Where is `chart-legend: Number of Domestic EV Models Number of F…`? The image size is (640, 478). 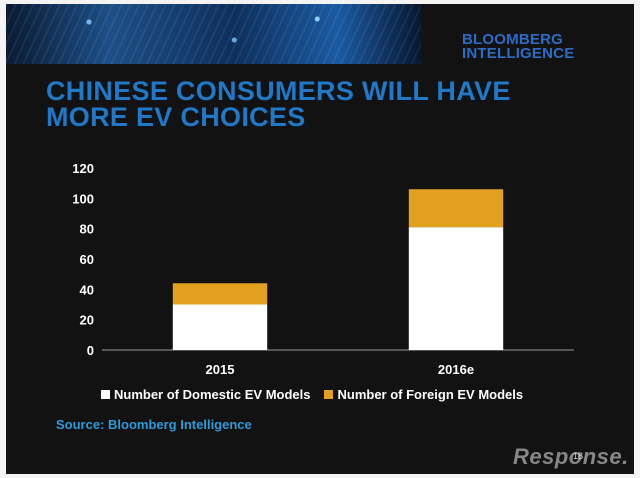
chart-legend: Number of Domestic EV Models Number of F… is located at coordinates (312, 394).